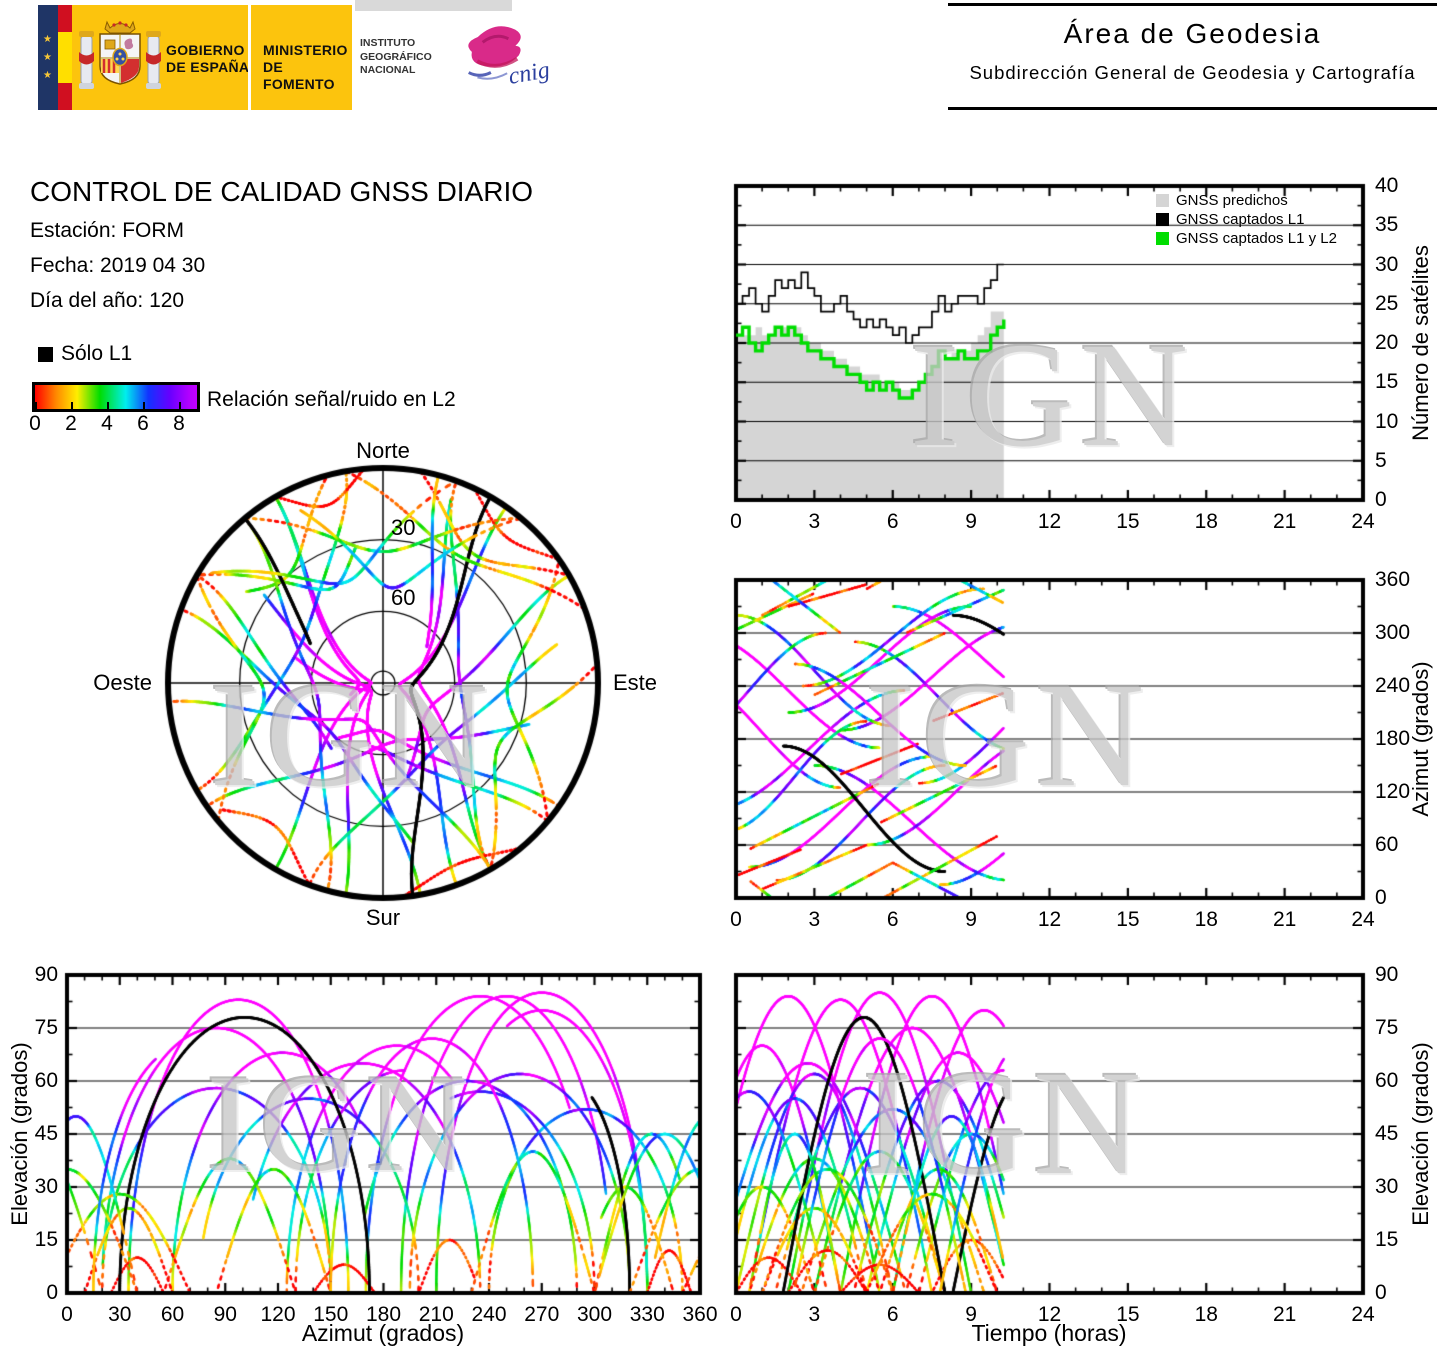  Describe the element at coordinates (46, 1080) in the screenshot. I see `c3-ytick: 60` at that location.